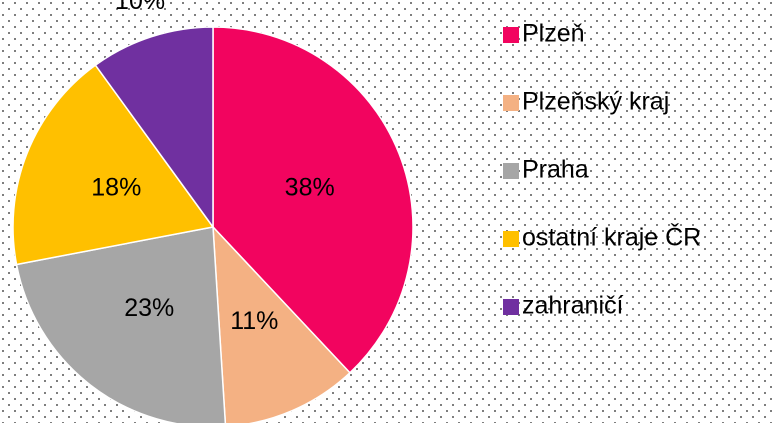 This screenshot has width=774, height=423. What do you see at coordinates (572, 306) in the screenshot?
I see `legend-label: zahraničí` at bounding box center [572, 306].